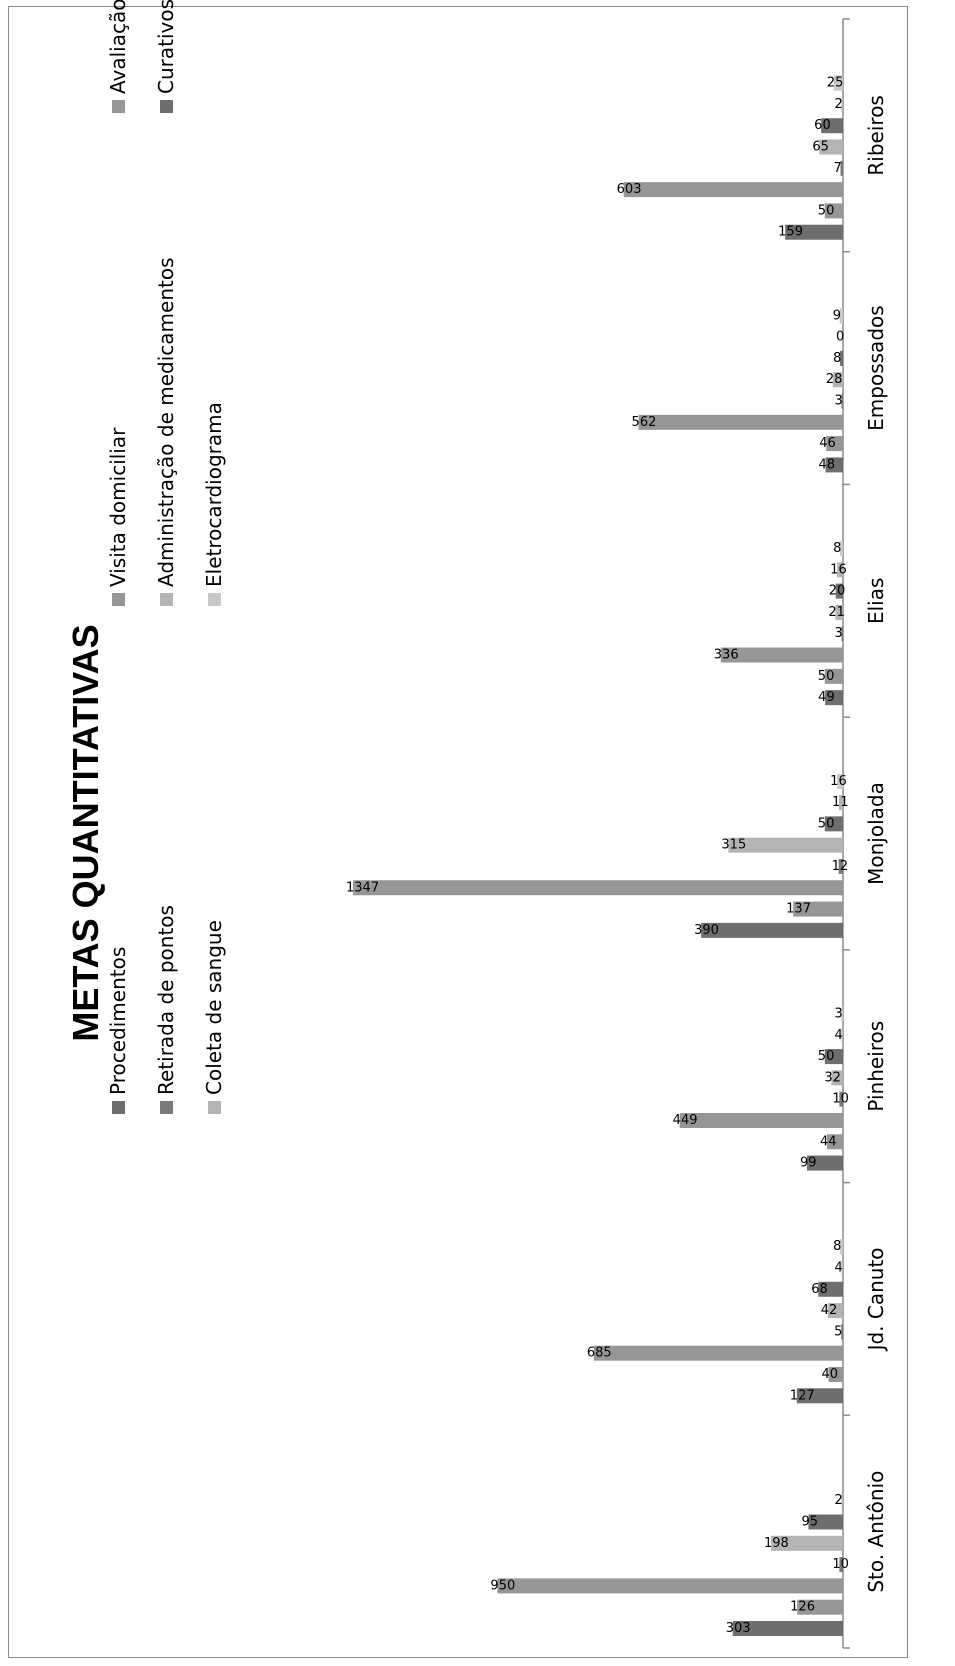 The image size is (955, 1666). Describe the element at coordinates (598, 888) in the screenshot. I see `bar-visita-domiciliar-monjolada` at that location.